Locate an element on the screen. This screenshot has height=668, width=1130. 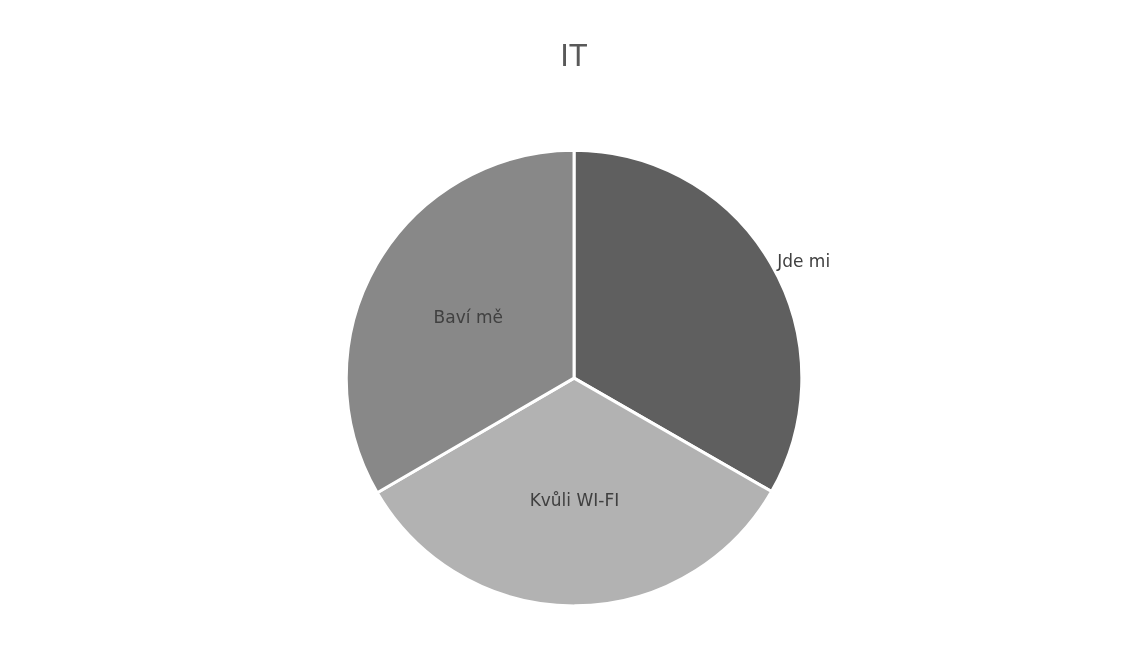
chart-title: IT is located at coordinates (574, 55).